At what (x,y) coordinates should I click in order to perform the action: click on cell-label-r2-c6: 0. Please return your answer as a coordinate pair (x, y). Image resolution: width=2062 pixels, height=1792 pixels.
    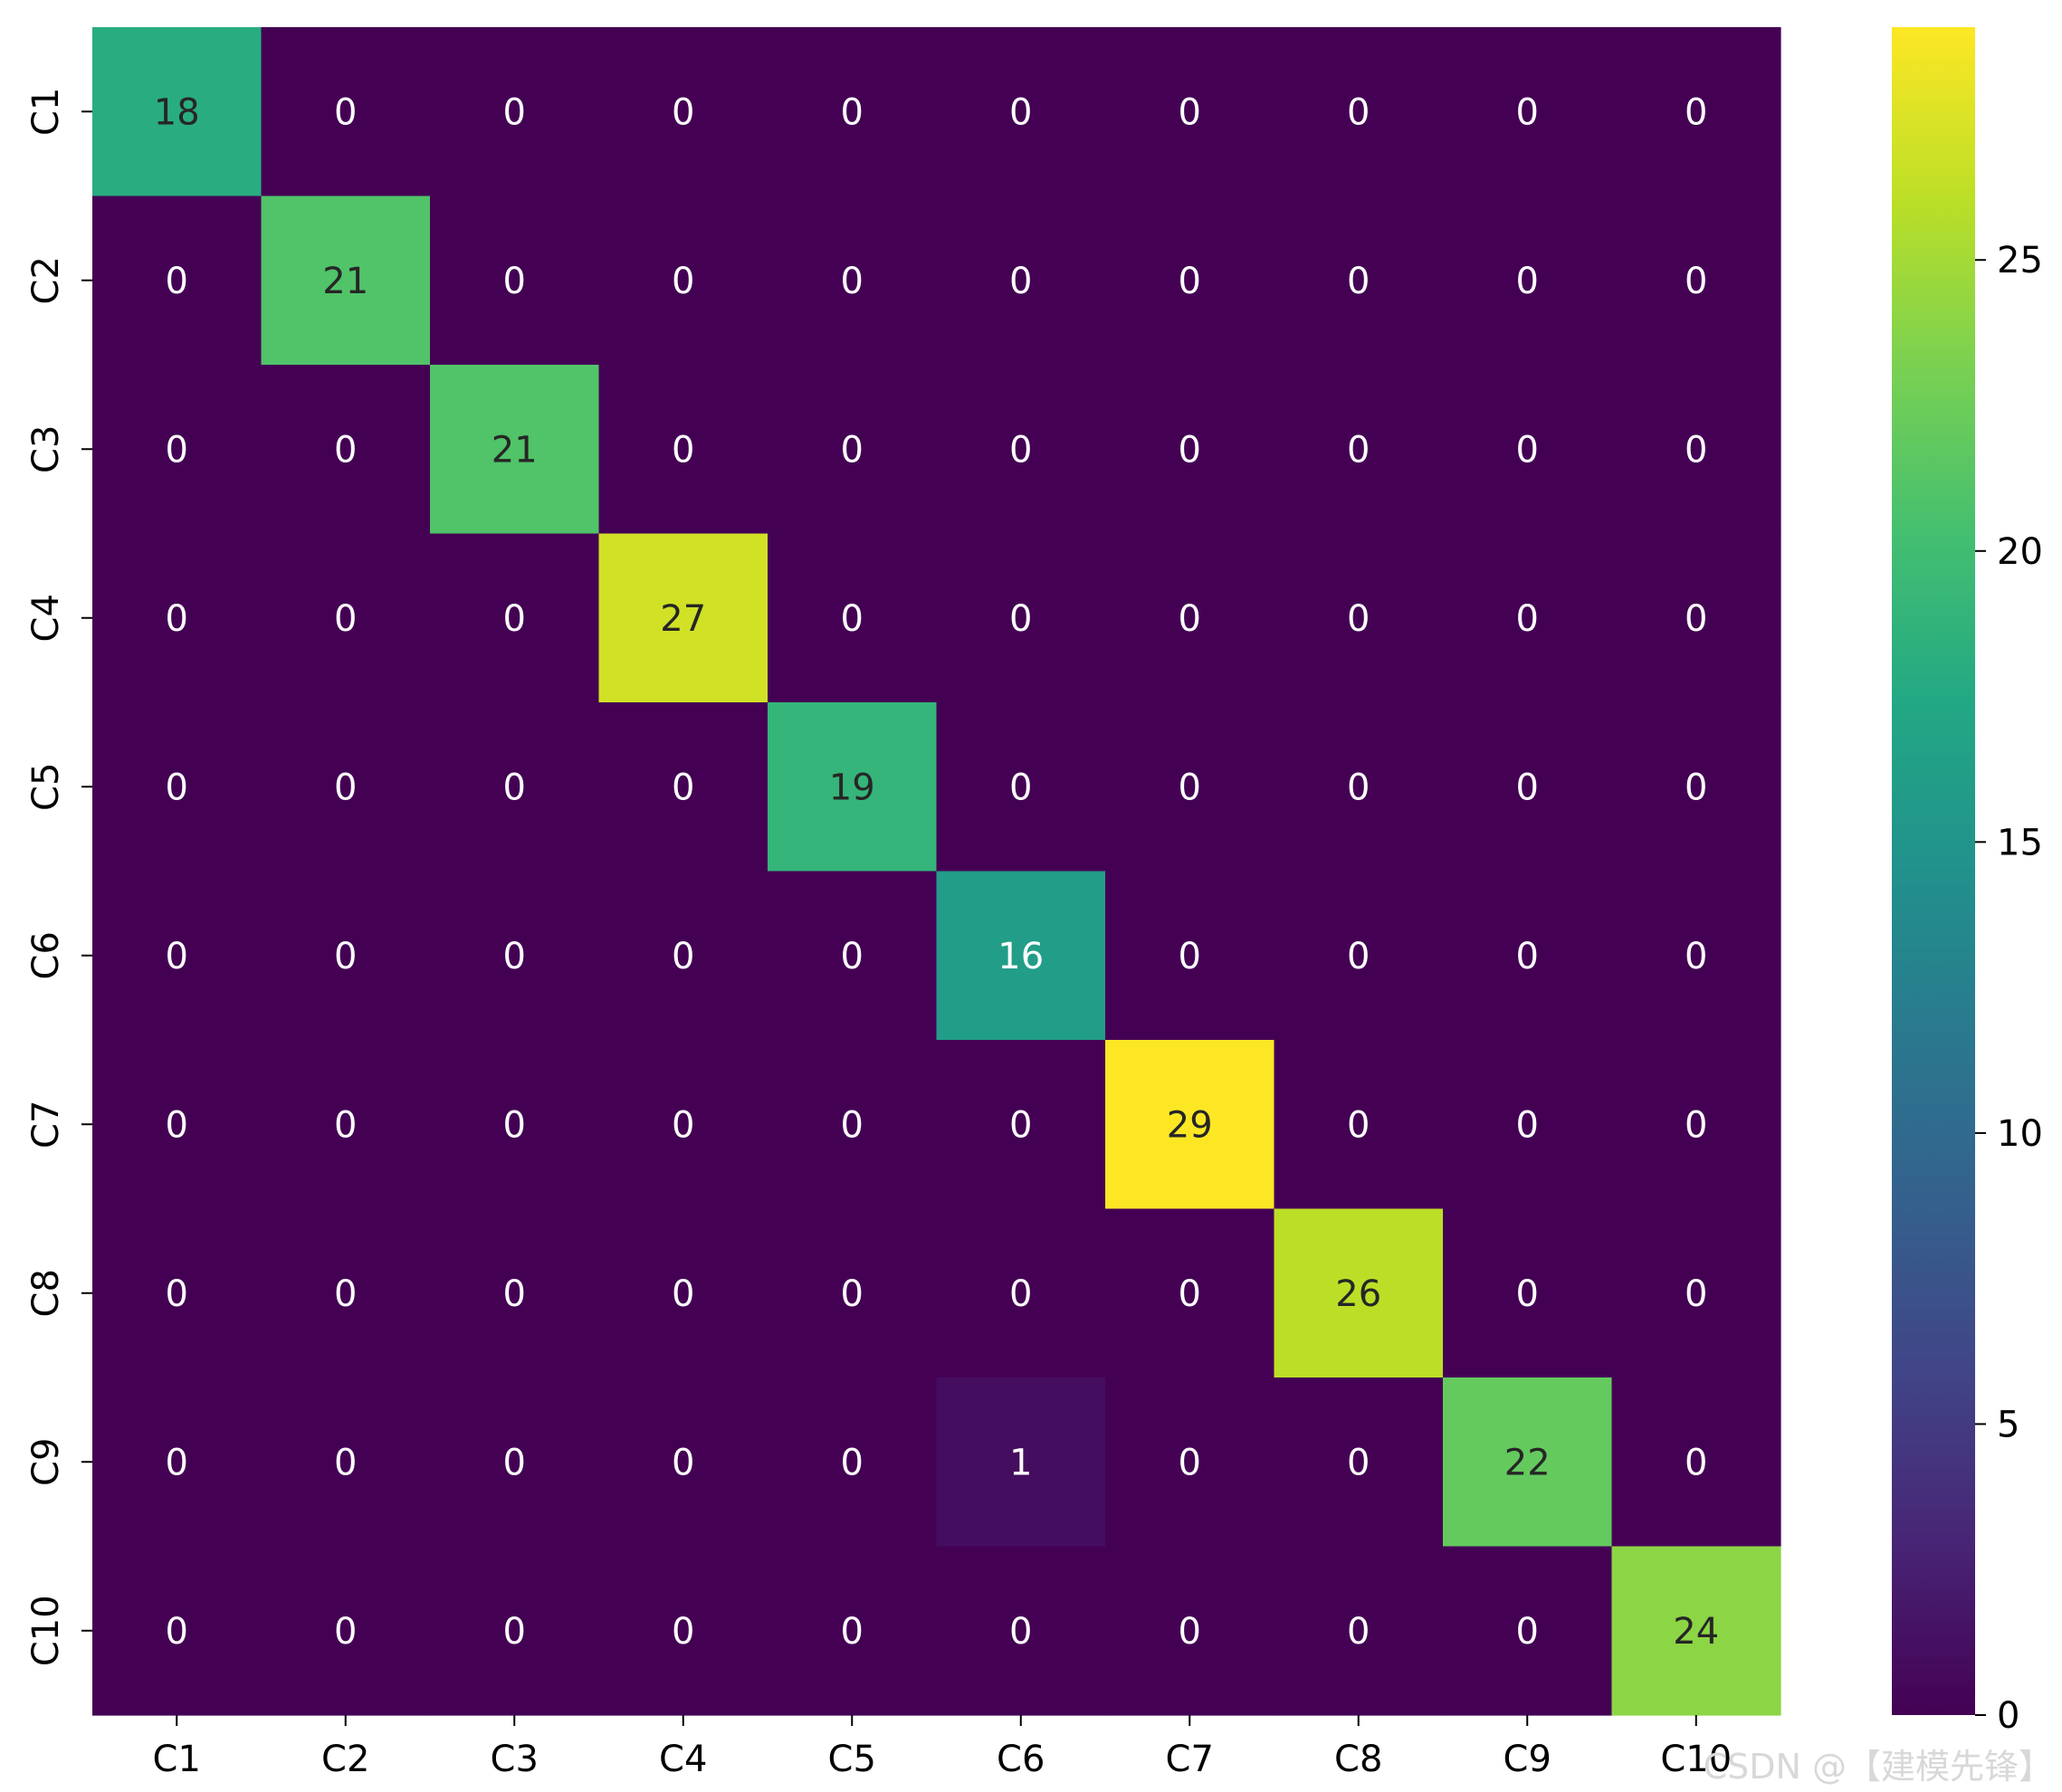
    Looking at the image, I should click on (1021, 281).